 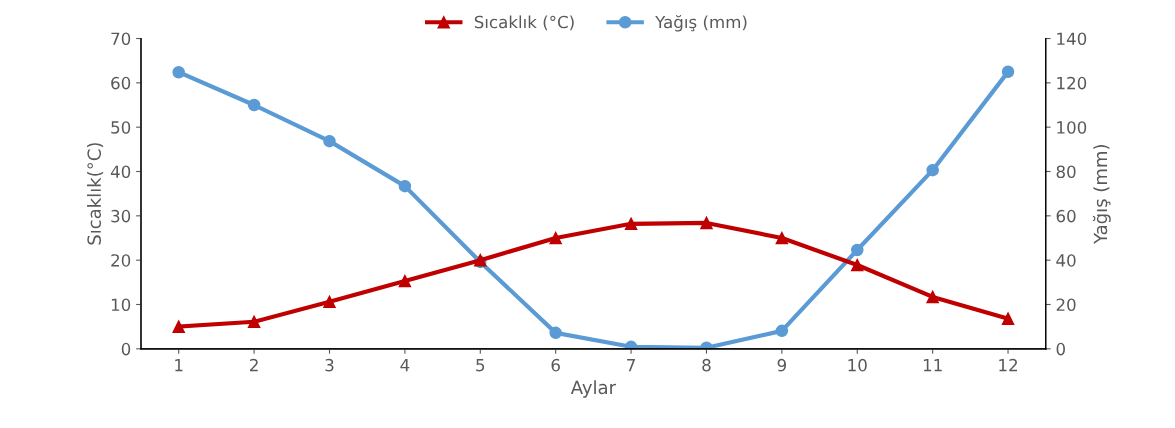 I want to click on y2-tick-label: 140, so click(x=1072, y=39).